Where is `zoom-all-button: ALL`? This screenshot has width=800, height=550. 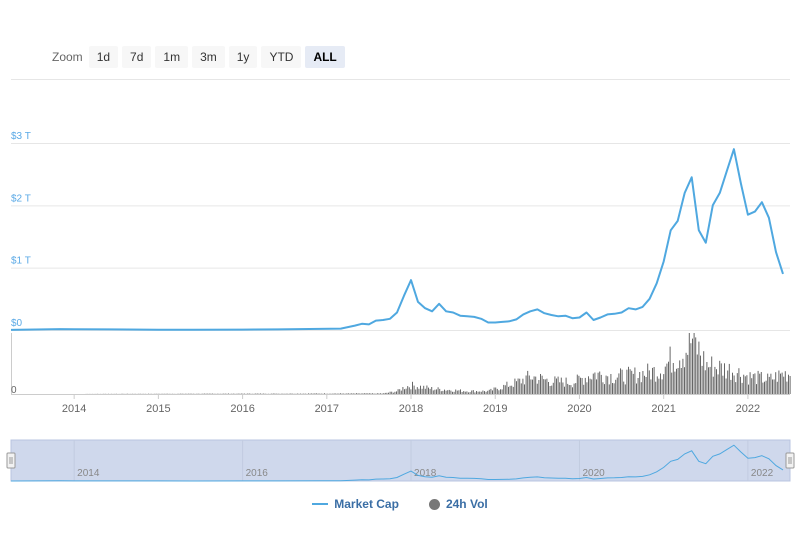 zoom-all-button: ALL is located at coordinates (325, 57).